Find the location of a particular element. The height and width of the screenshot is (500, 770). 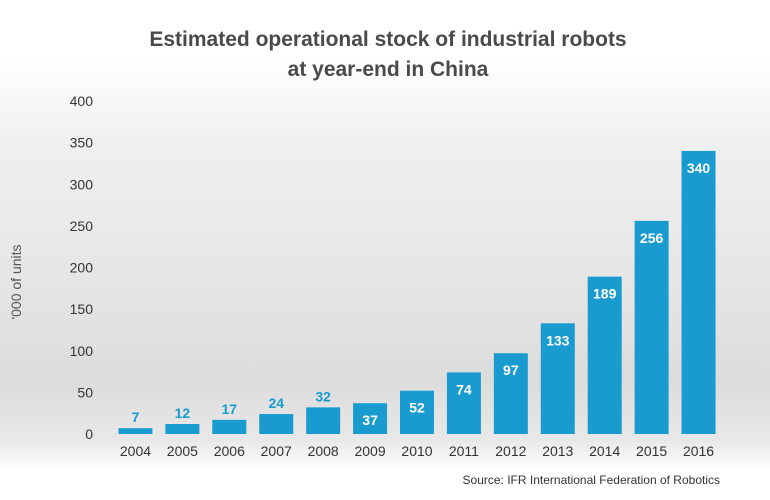

y-tick-label: 350 is located at coordinates (82, 143).